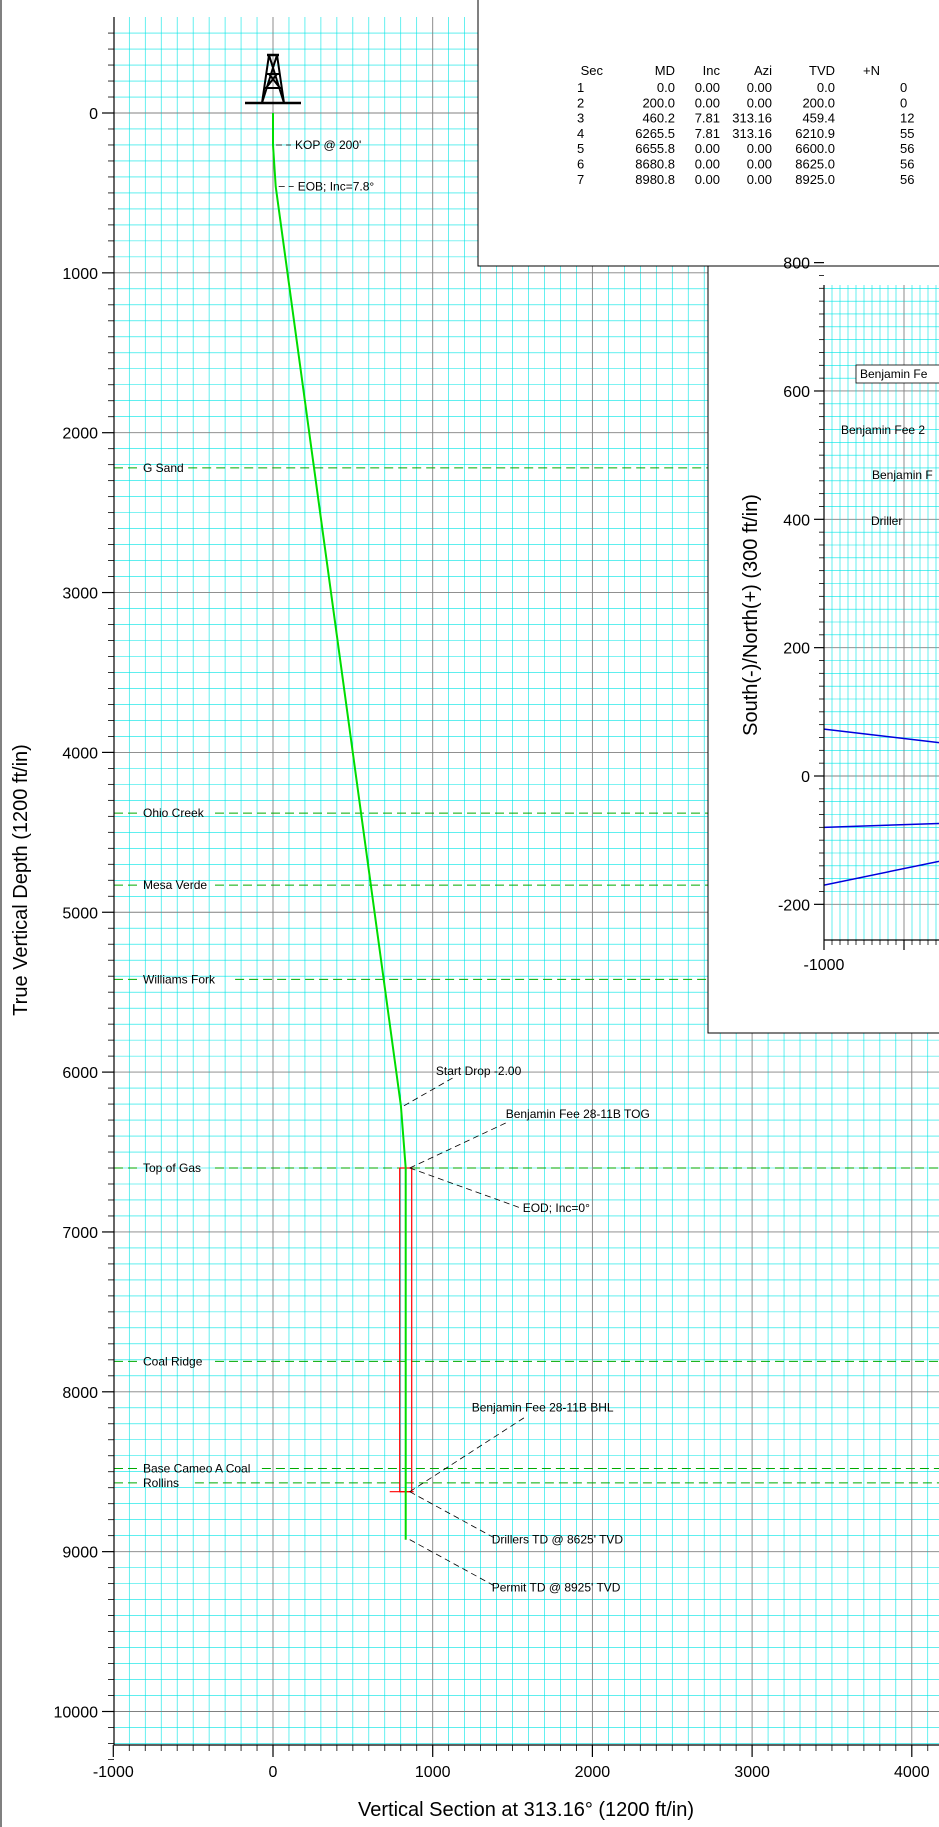 The height and width of the screenshot is (1827, 939). What do you see at coordinates (805, 777) in the screenshot?
I see `inset-y-tick-label: 0` at bounding box center [805, 777].